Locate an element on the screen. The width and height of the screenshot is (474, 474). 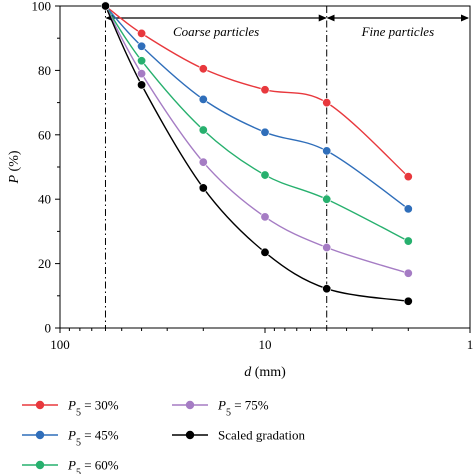
y-tick-label: 40 is located at coordinates (44, 199).